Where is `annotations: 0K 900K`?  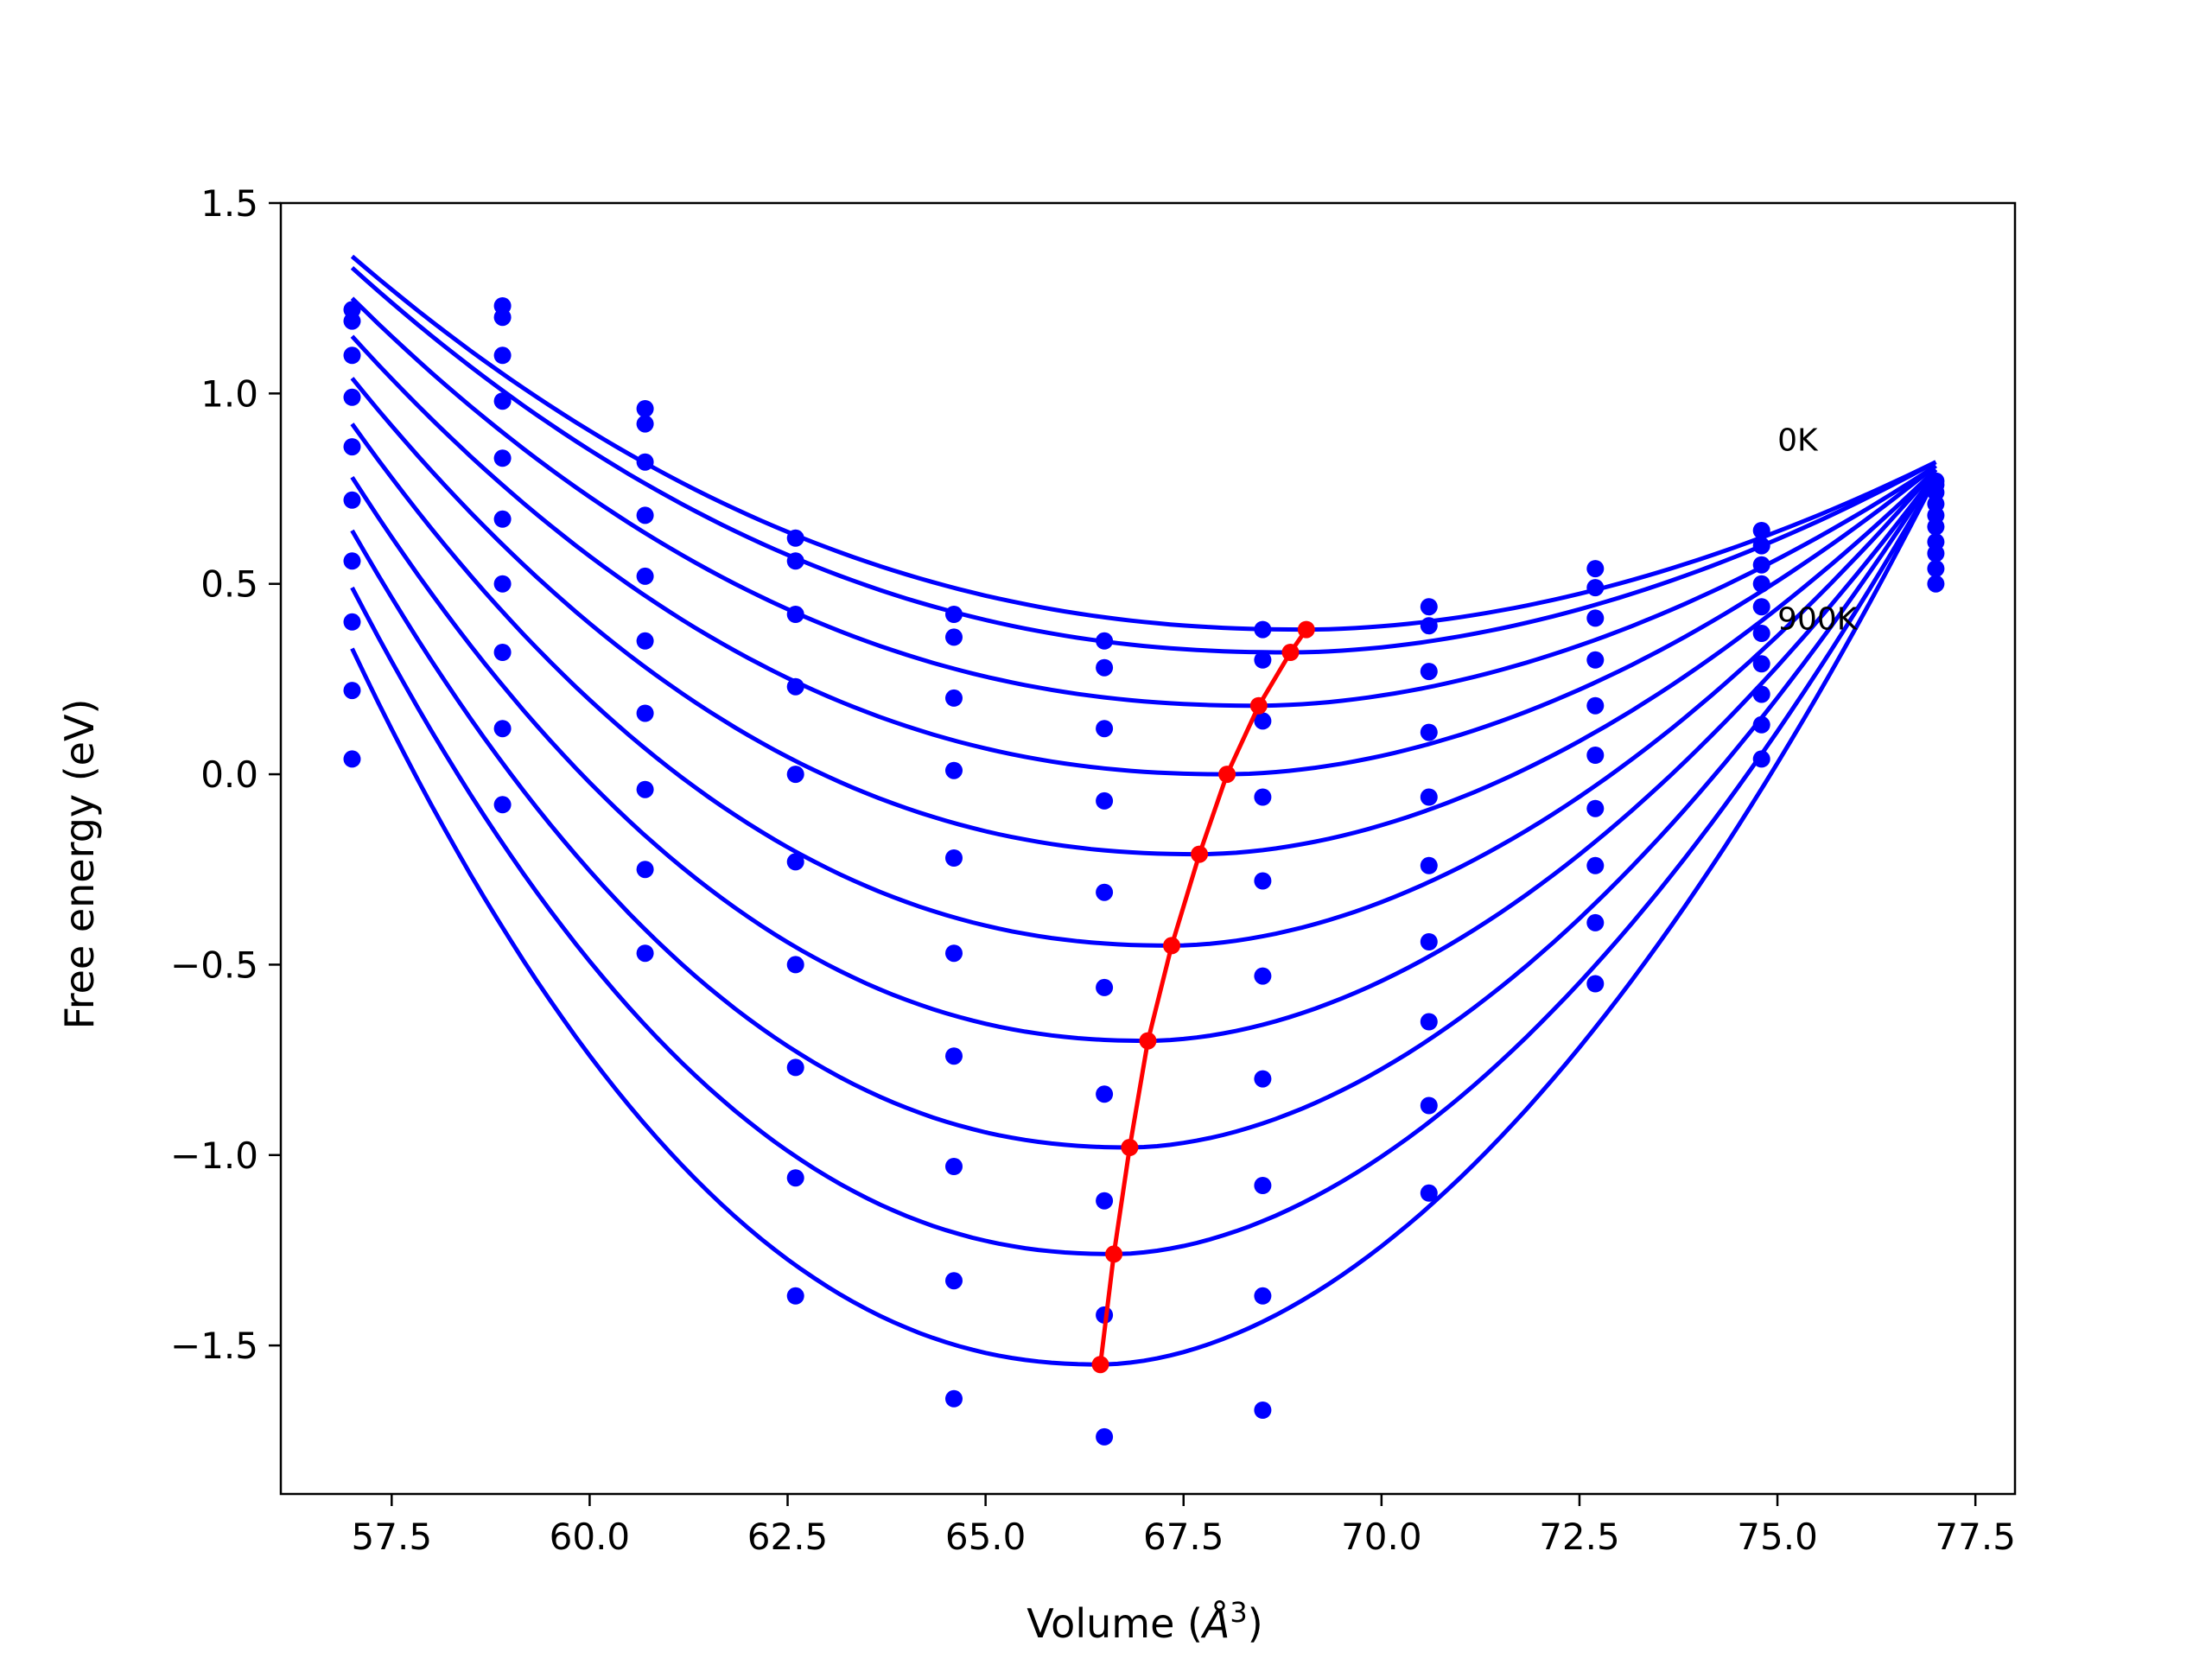 annotations: 0K 900K is located at coordinates (1818, 530).